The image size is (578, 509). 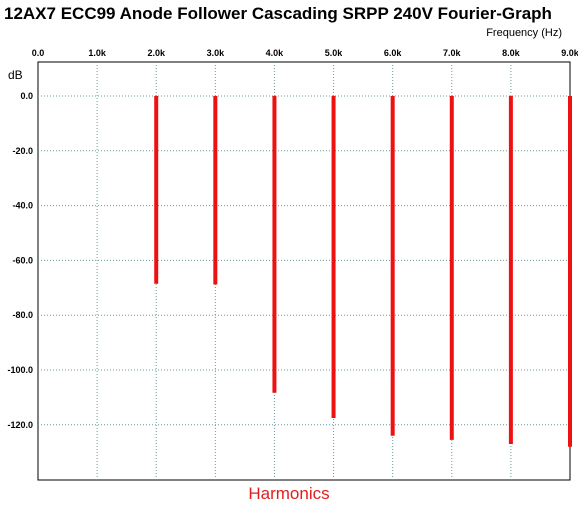 I want to click on y-tick-label: 0.0, so click(x=26, y=96).